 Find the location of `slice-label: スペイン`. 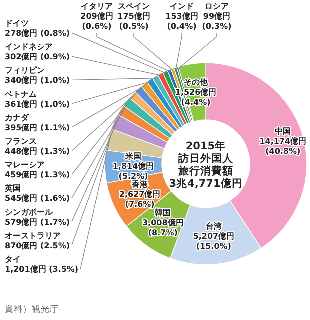

slice-label: スペイン is located at coordinates (134, 6).